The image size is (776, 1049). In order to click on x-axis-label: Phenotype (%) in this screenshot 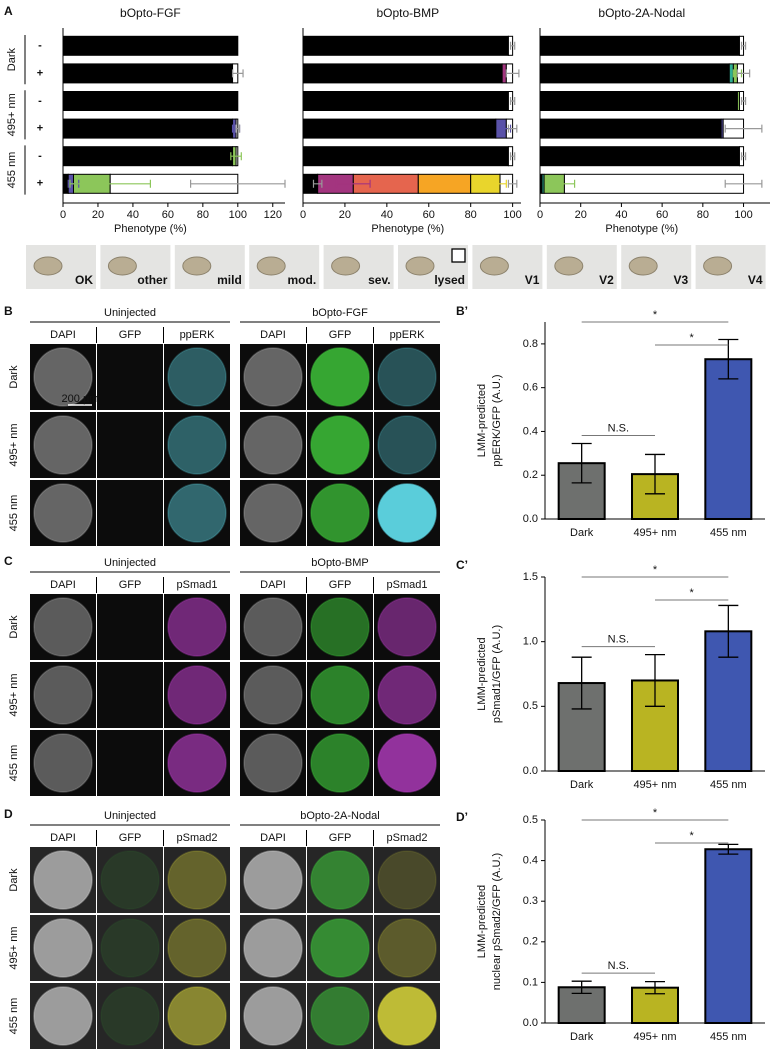, I will do `click(407, 229)`.